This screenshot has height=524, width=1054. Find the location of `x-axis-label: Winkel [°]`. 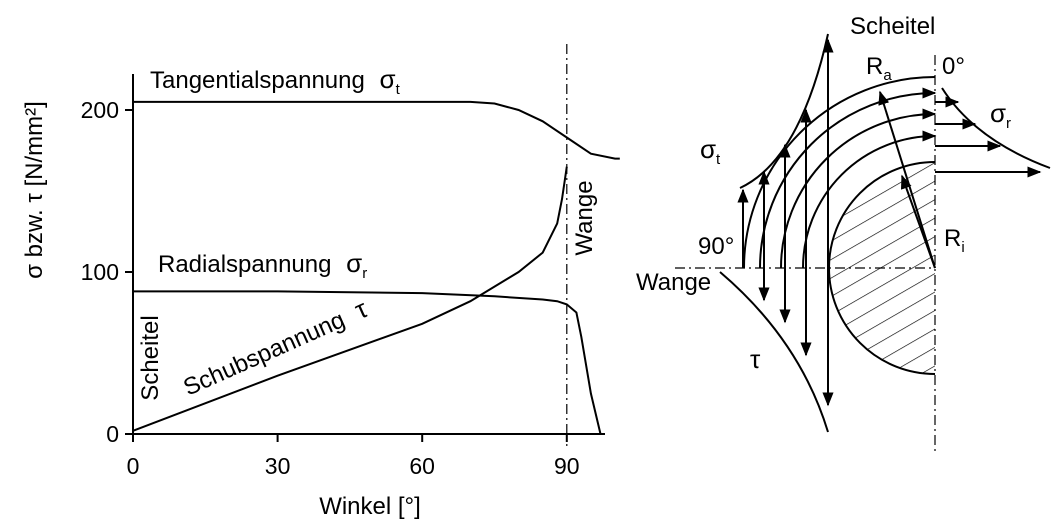

x-axis-label: Winkel [°] is located at coordinates (370, 506).